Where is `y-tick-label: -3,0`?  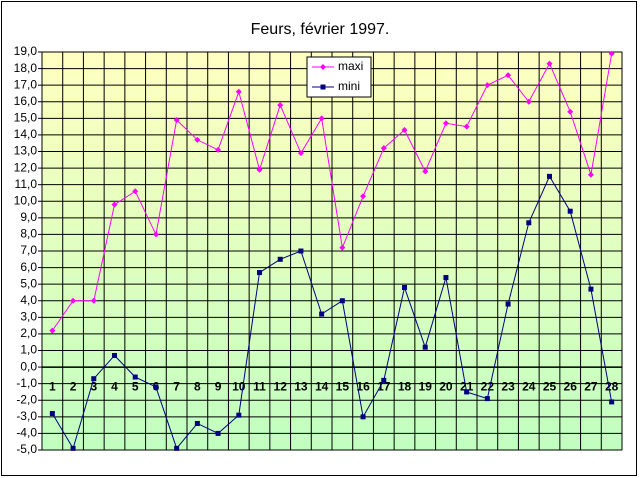 y-tick-label: -3,0 is located at coordinates (26, 416).